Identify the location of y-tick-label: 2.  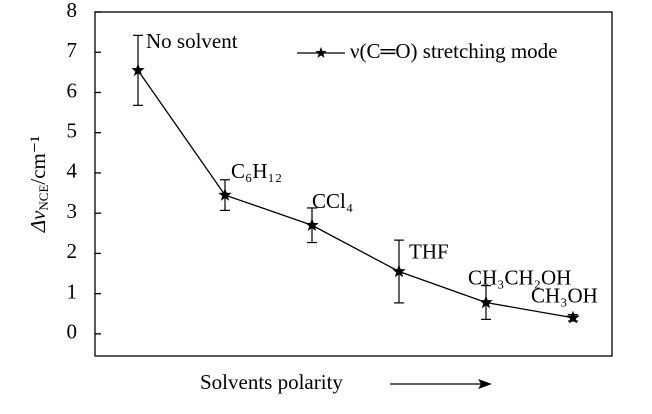
(72, 251).